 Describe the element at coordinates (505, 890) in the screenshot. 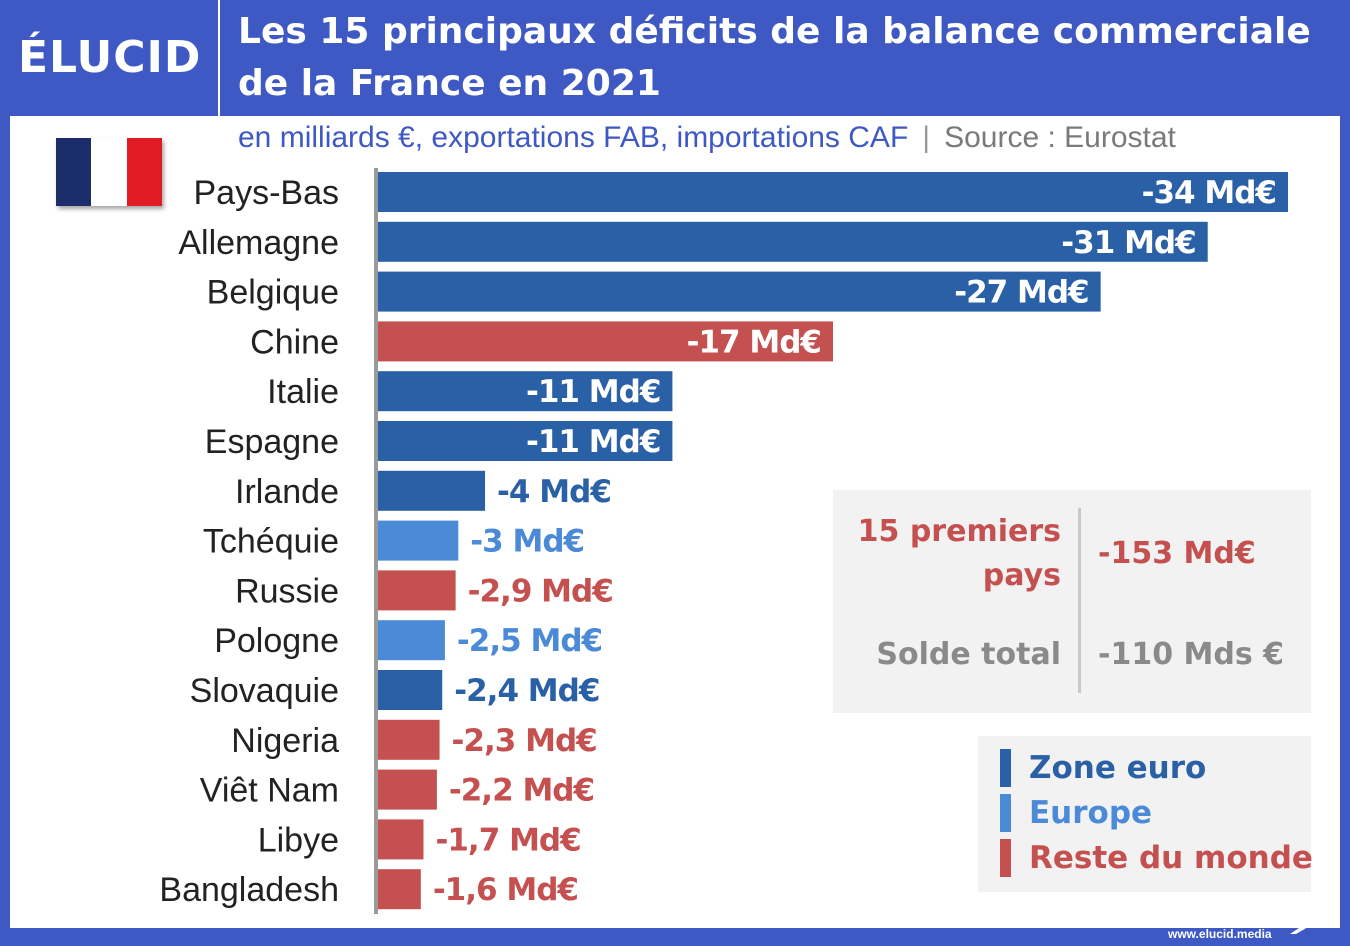

I see `value-label-bangladesh: -1,6 Md€` at that location.